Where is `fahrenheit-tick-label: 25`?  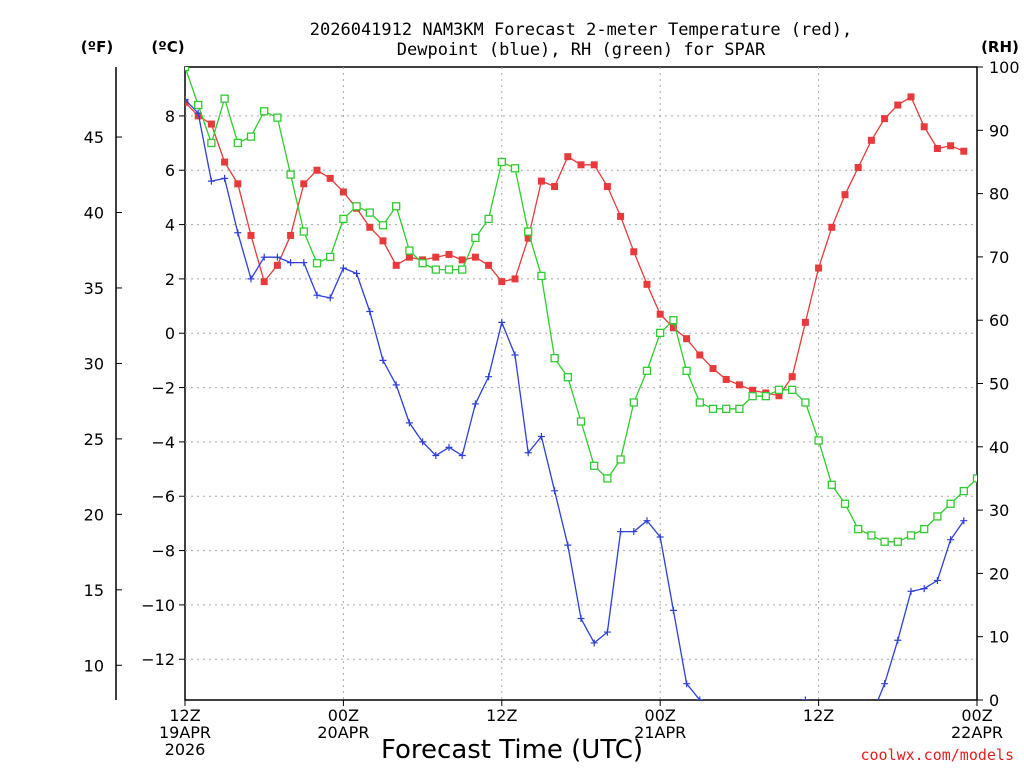 fahrenheit-tick-label: 25 is located at coordinates (94, 439).